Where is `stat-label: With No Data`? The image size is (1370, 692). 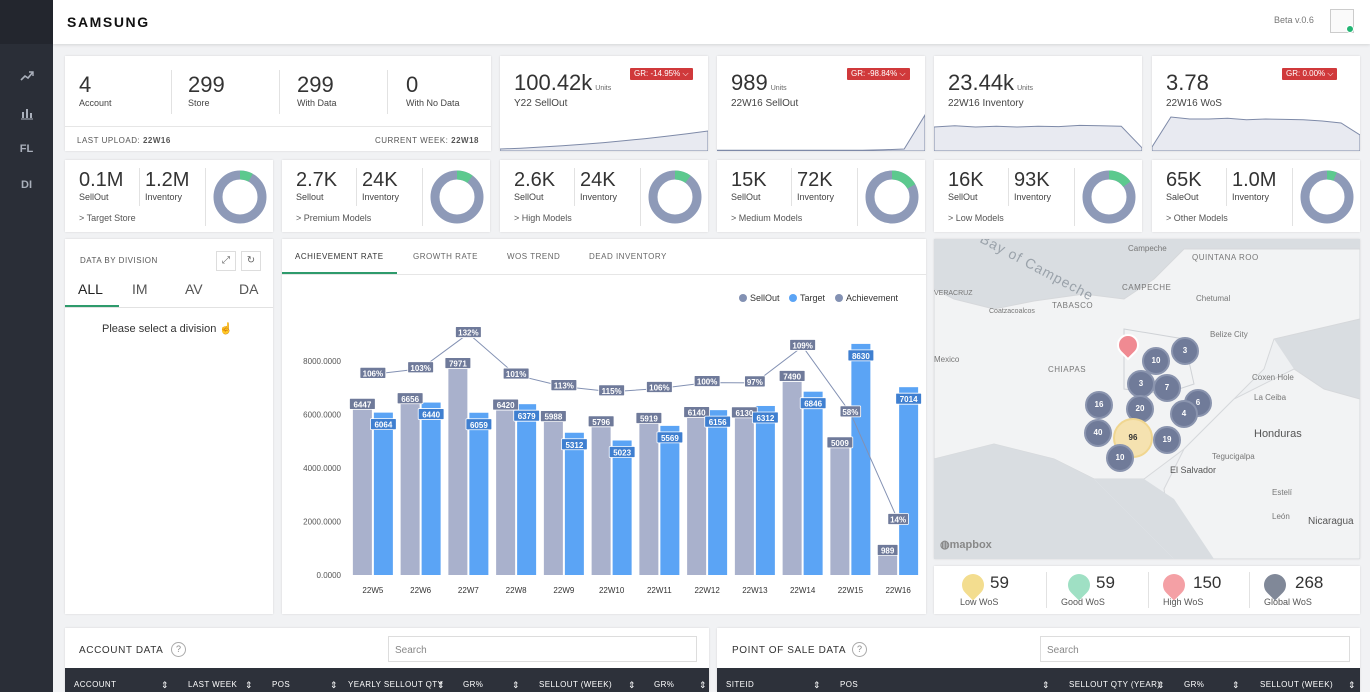
stat-label: With No Data is located at coordinates (433, 103).